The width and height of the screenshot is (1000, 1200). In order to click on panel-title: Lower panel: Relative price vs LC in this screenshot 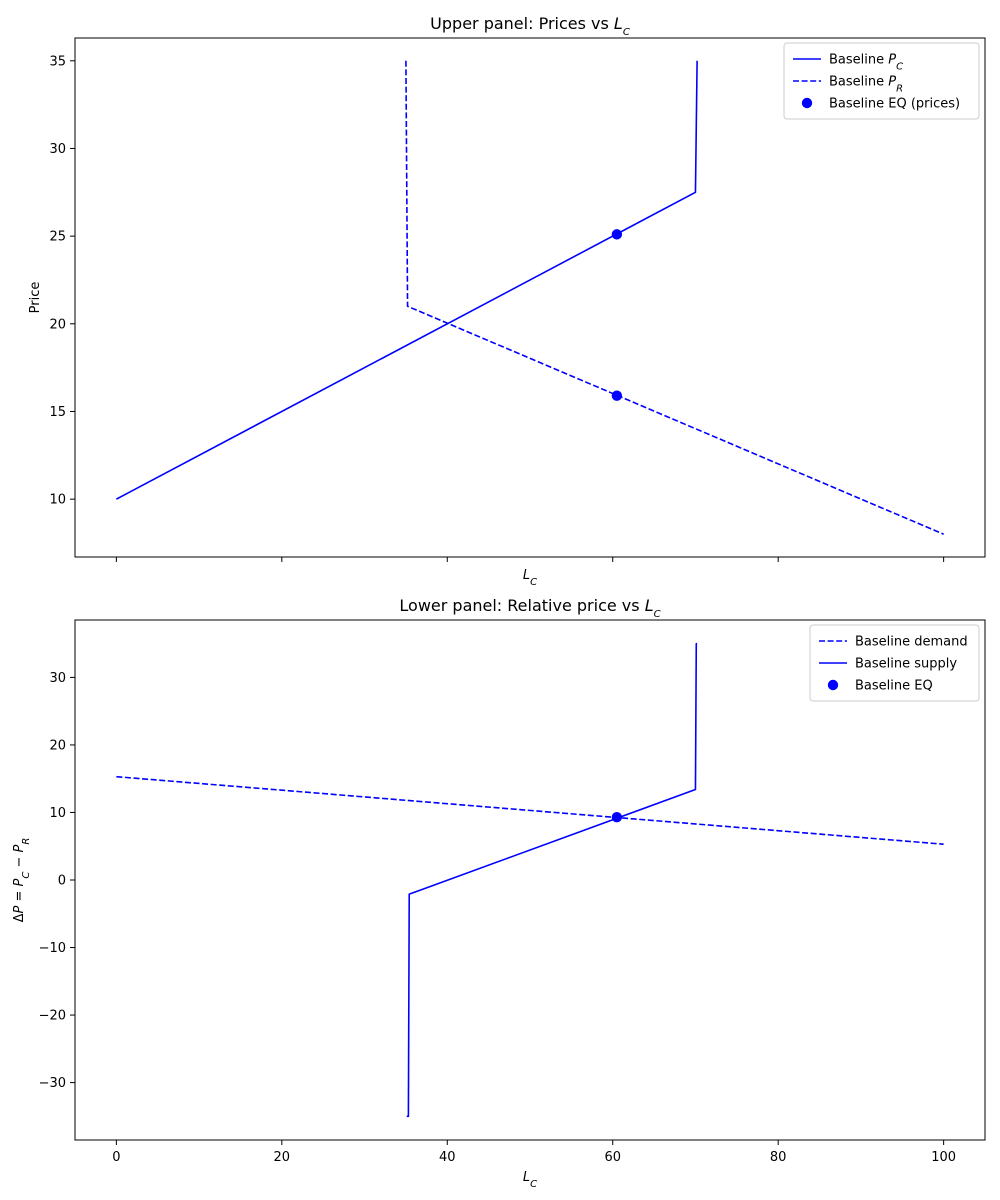, I will do `click(529, 608)`.